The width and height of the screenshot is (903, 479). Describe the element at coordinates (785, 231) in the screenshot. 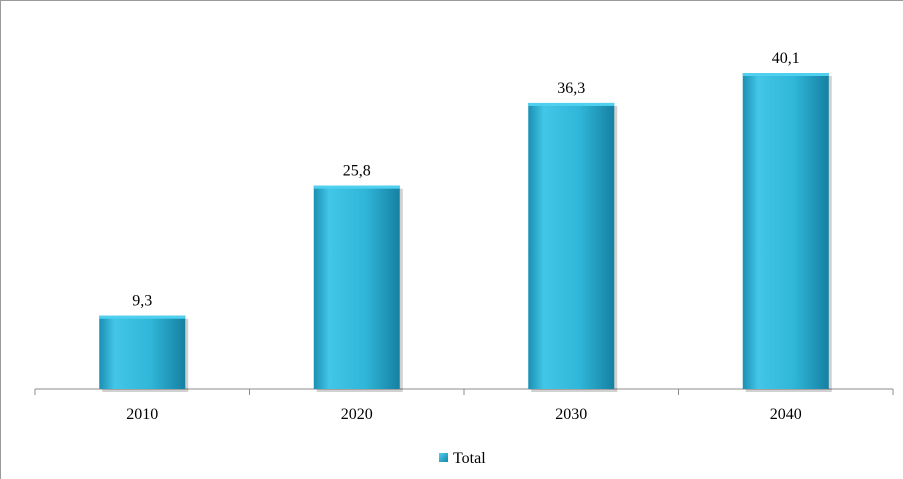

I see `bar-2040` at that location.